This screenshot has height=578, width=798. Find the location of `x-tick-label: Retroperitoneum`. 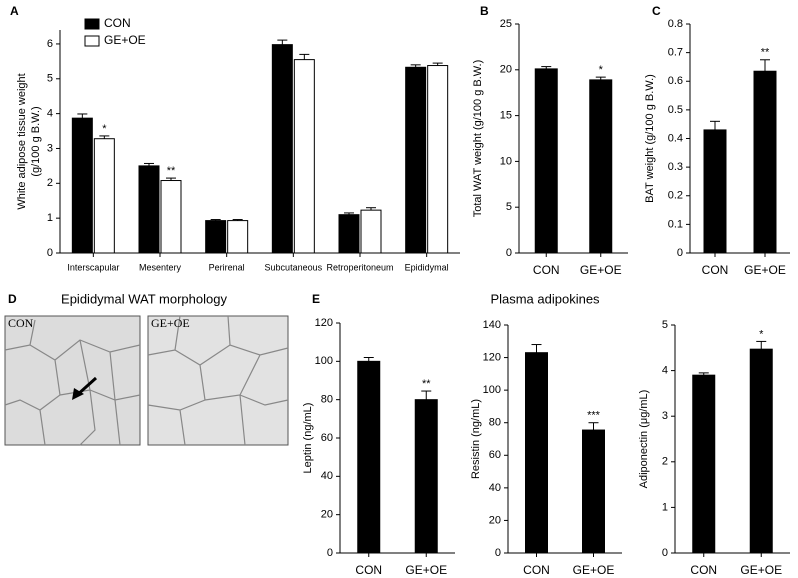

x-tick-label: Retroperitoneum is located at coordinates (359, 267).